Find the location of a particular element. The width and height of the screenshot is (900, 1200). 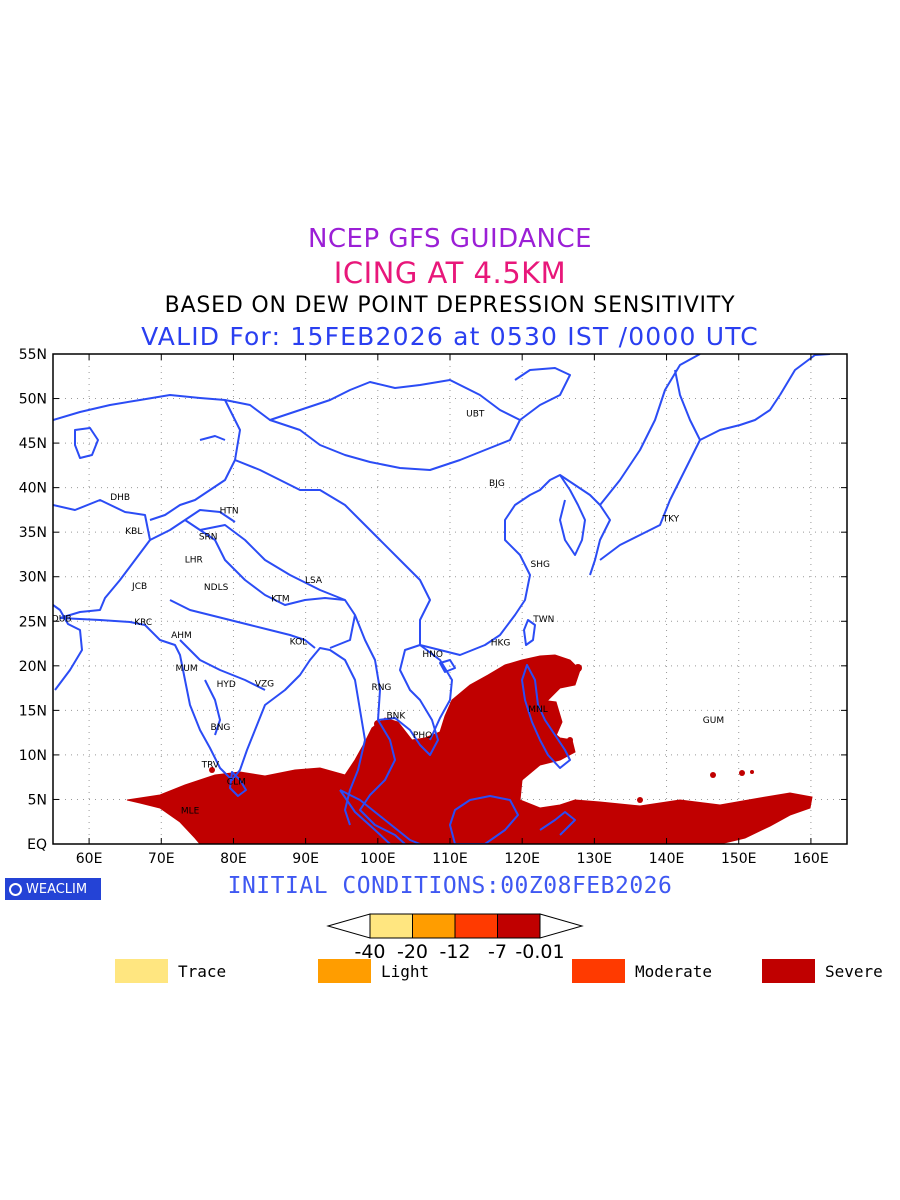

station-label: NDLS is located at coordinates (216, 588).